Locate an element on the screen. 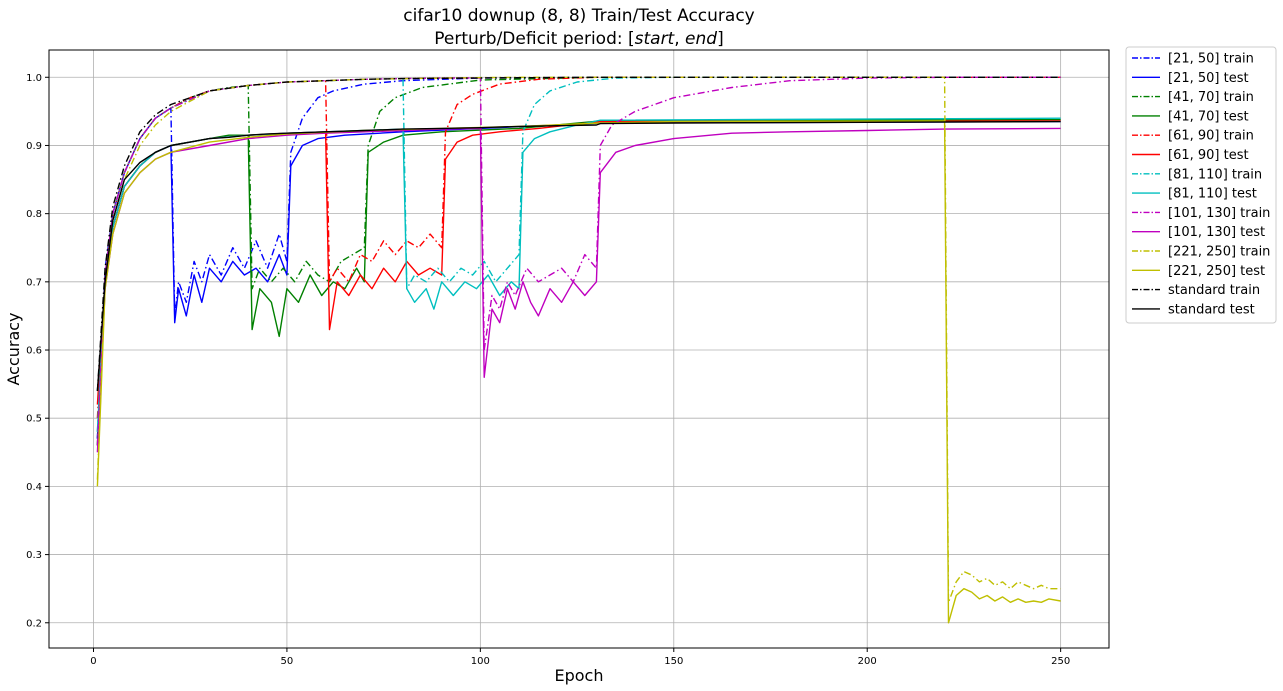 This screenshot has width=1283, height=691. legend-label: [21, 50] train is located at coordinates (1211, 59).